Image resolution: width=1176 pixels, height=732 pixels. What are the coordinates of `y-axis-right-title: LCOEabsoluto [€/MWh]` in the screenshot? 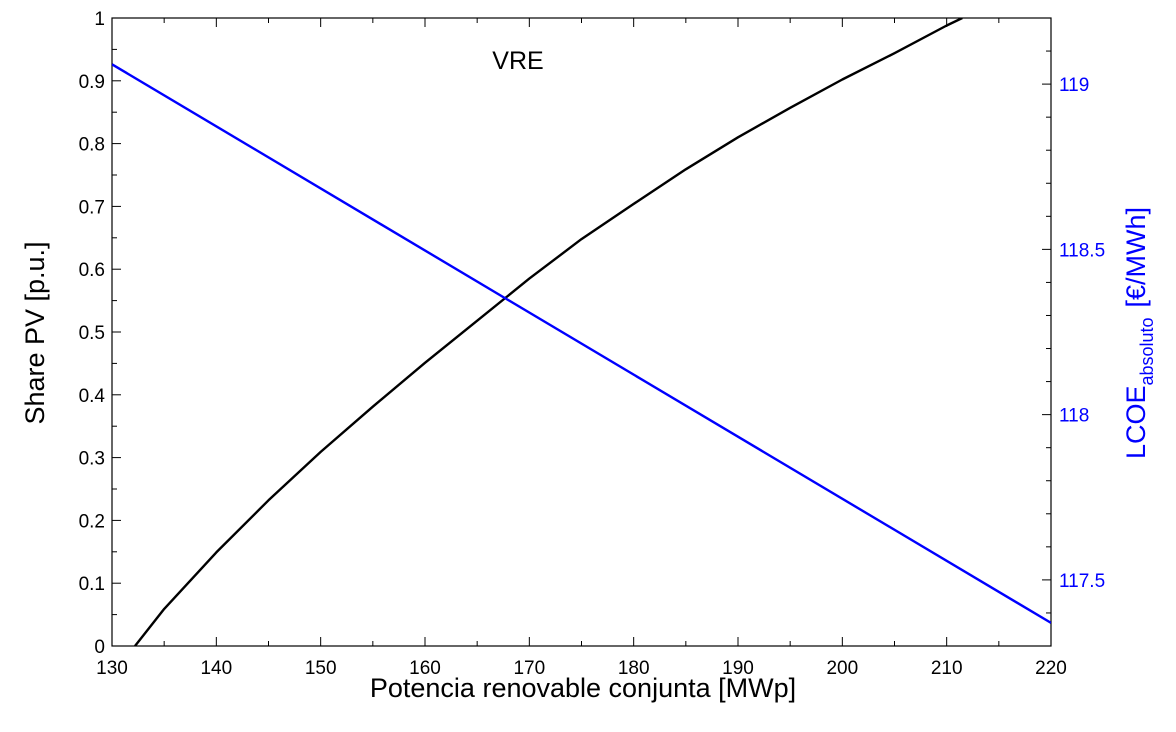 It's located at (1139, 333).